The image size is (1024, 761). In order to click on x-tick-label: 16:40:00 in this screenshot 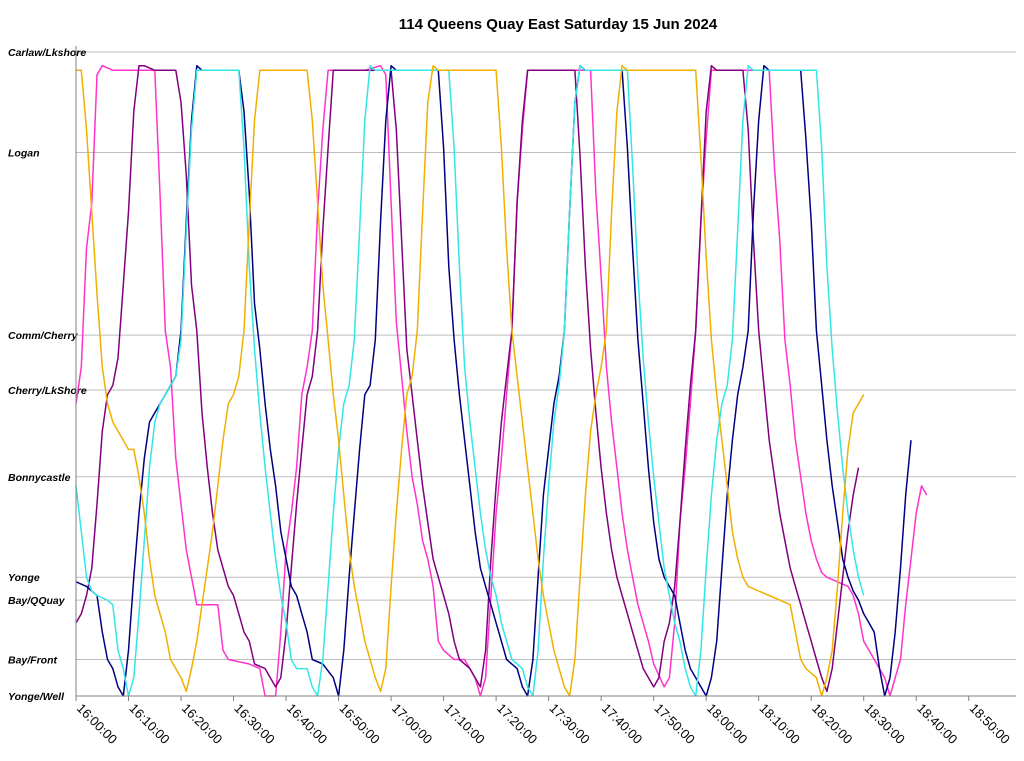, I will do `click(307, 724)`.